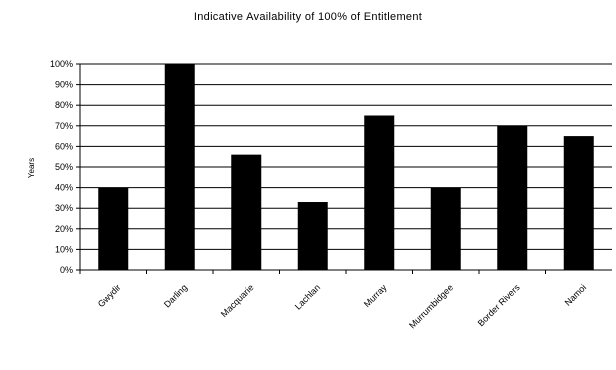  I want to click on bar-gwydir, so click(113, 228).